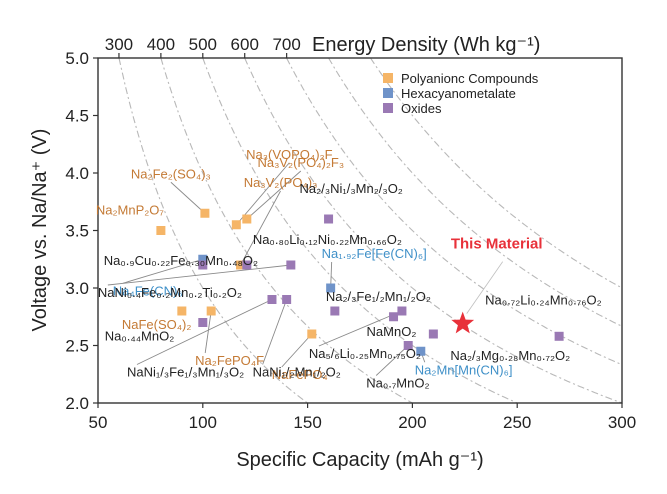  I want to click on this-material-leader, so click(485, 287).